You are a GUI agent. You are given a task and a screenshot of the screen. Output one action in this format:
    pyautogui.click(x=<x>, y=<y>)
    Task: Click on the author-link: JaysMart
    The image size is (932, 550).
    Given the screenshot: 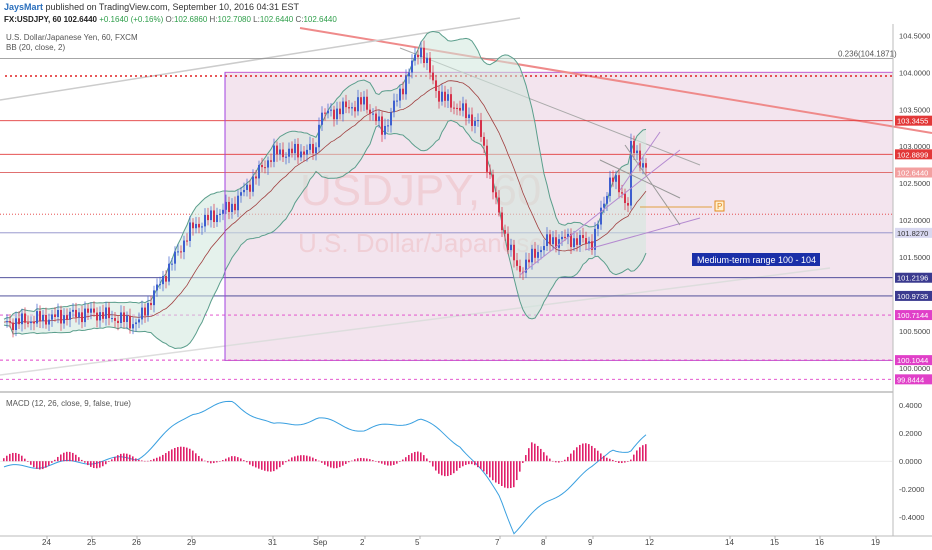 What is the action you would take?
    pyautogui.click(x=24, y=7)
    